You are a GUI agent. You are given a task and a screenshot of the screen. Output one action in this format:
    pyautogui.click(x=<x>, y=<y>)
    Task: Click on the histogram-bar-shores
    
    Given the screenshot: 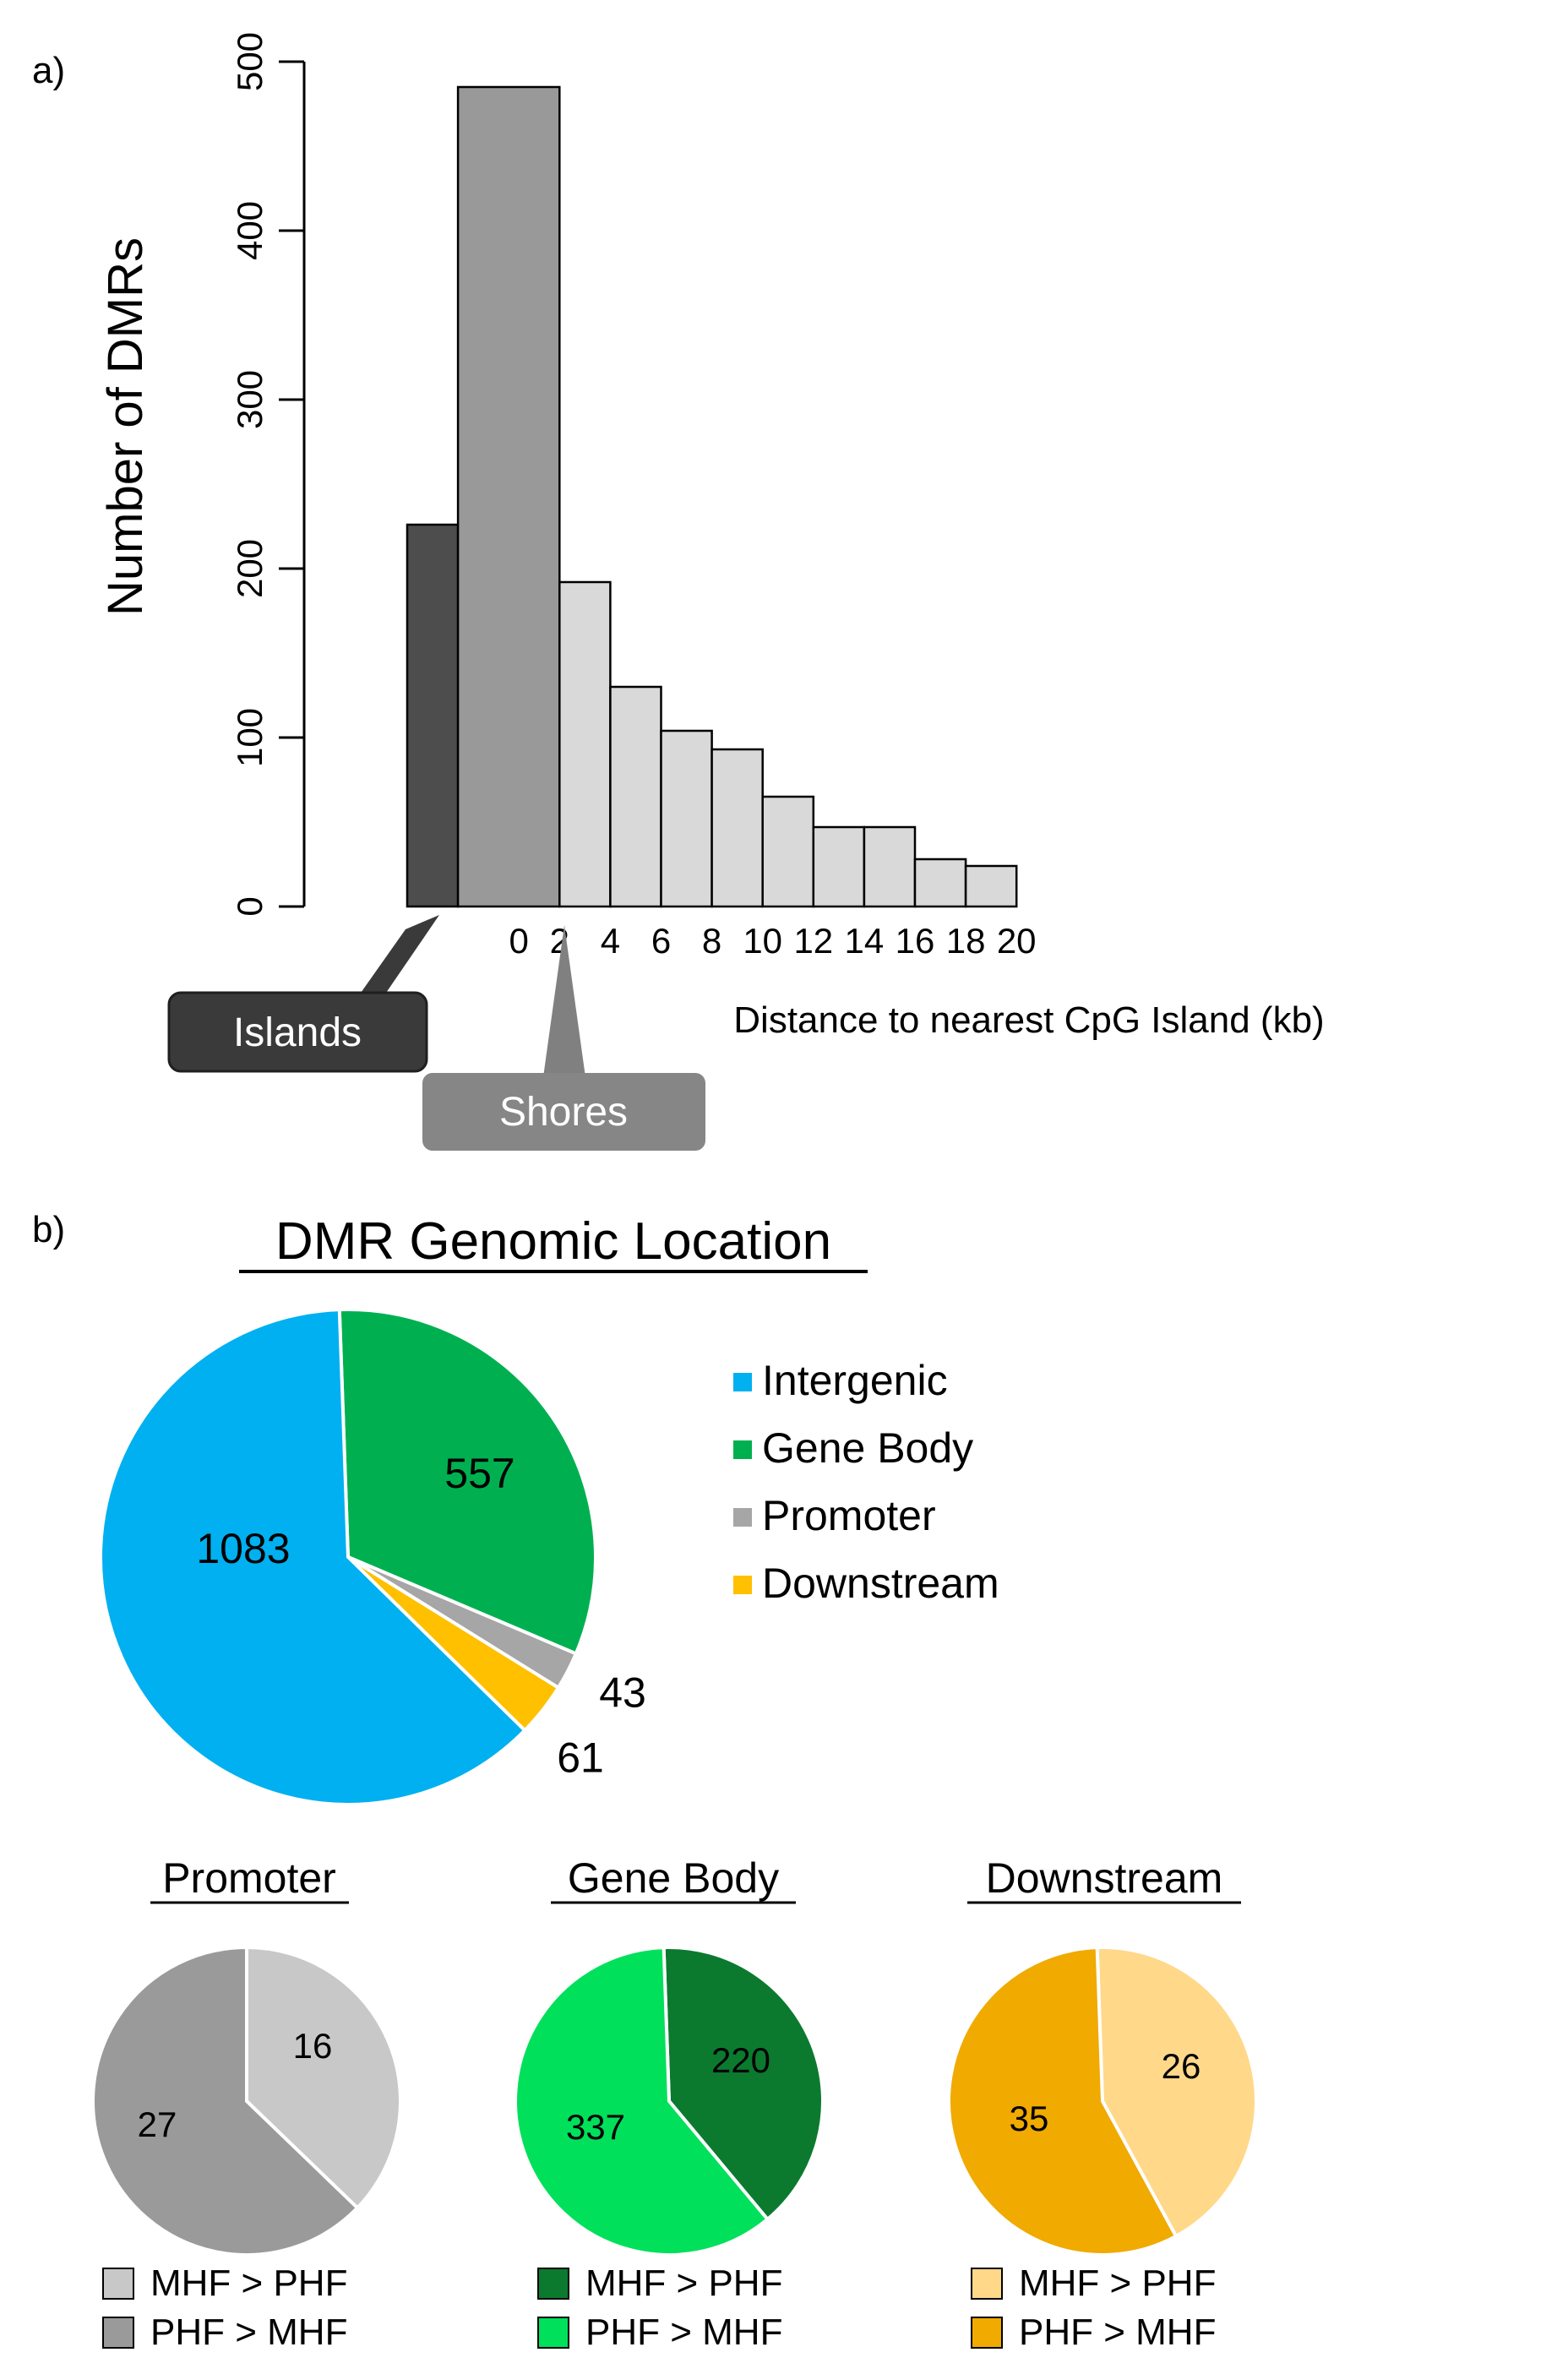 What is the action you would take?
    pyautogui.click(x=509, y=496)
    